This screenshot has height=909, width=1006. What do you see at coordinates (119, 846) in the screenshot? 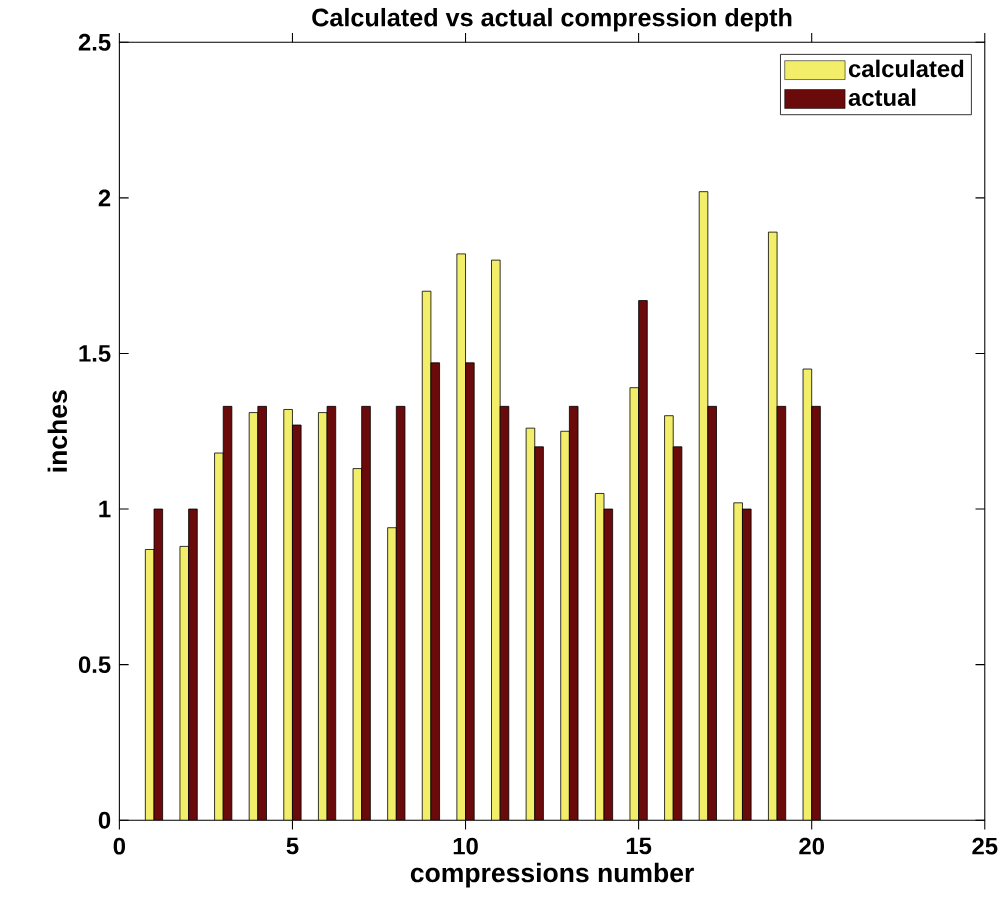
I see `x-tick-label: 0` at bounding box center [119, 846].